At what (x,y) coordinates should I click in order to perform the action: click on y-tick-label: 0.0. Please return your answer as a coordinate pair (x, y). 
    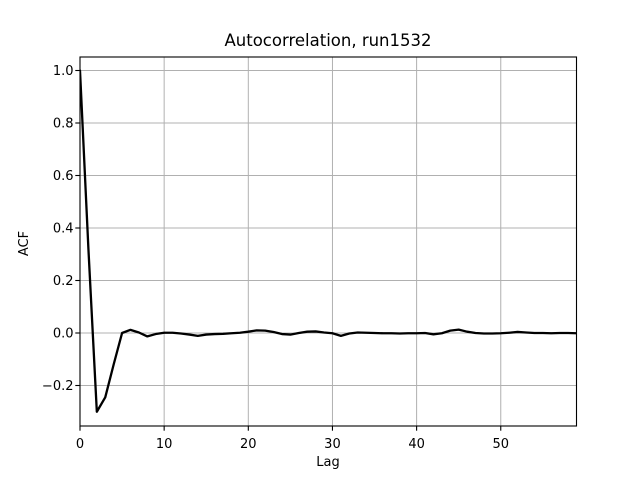
    Looking at the image, I should click on (63, 334).